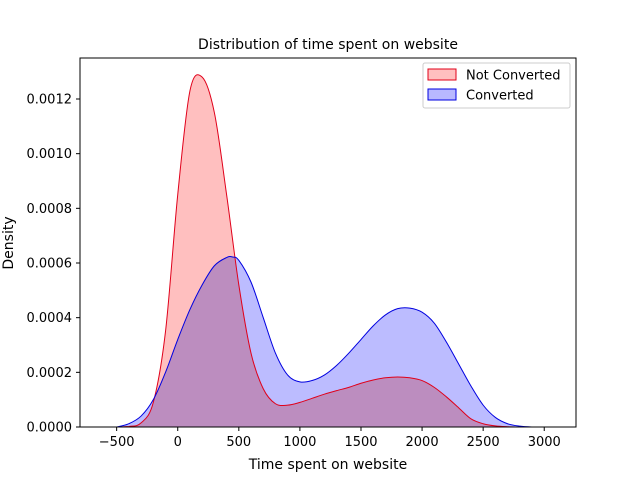 This screenshot has height=480, width=640. I want to click on y-tick-label: 0.0004, so click(50, 318).